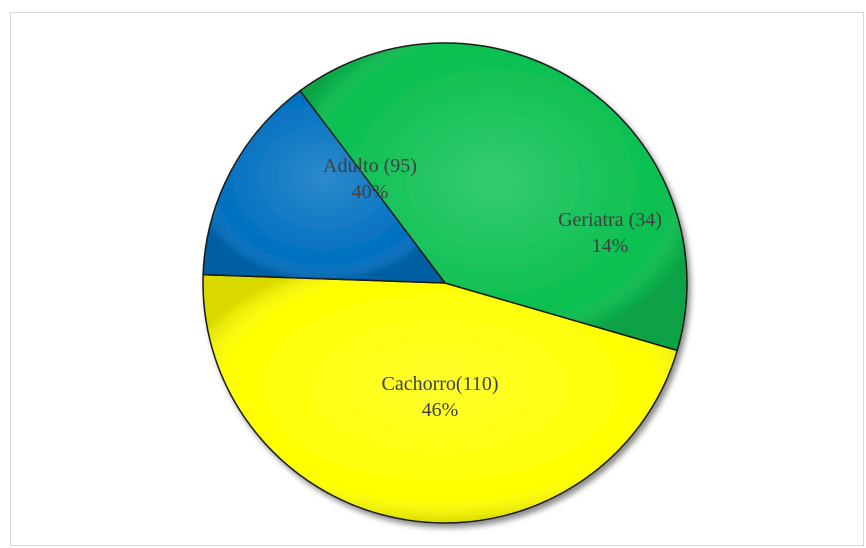 This screenshot has width=866, height=548. What do you see at coordinates (440, 384) in the screenshot?
I see `slice-label-cachorro: Cachorro(110)` at bounding box center [440, 384].